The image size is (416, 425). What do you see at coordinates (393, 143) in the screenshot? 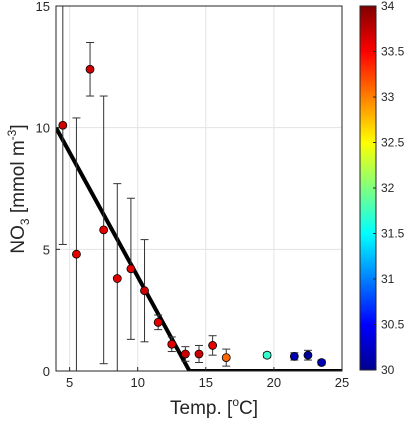
I see `colorbar-tick-label: 32.5` at bounding box center [393, 143].